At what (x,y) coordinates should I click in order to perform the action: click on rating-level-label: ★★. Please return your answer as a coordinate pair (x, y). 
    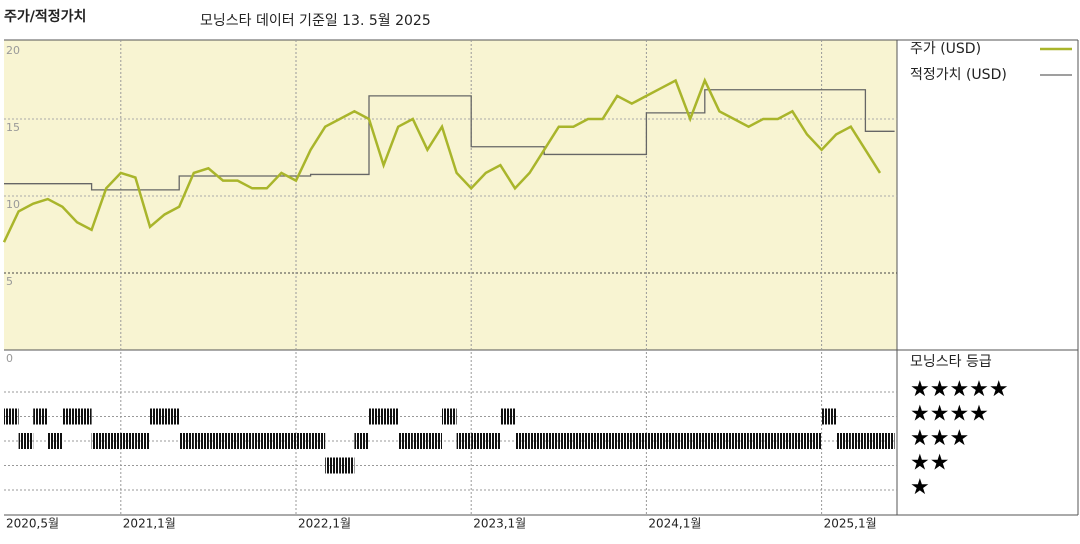
    Looking at the image, I should click on (929, 463).